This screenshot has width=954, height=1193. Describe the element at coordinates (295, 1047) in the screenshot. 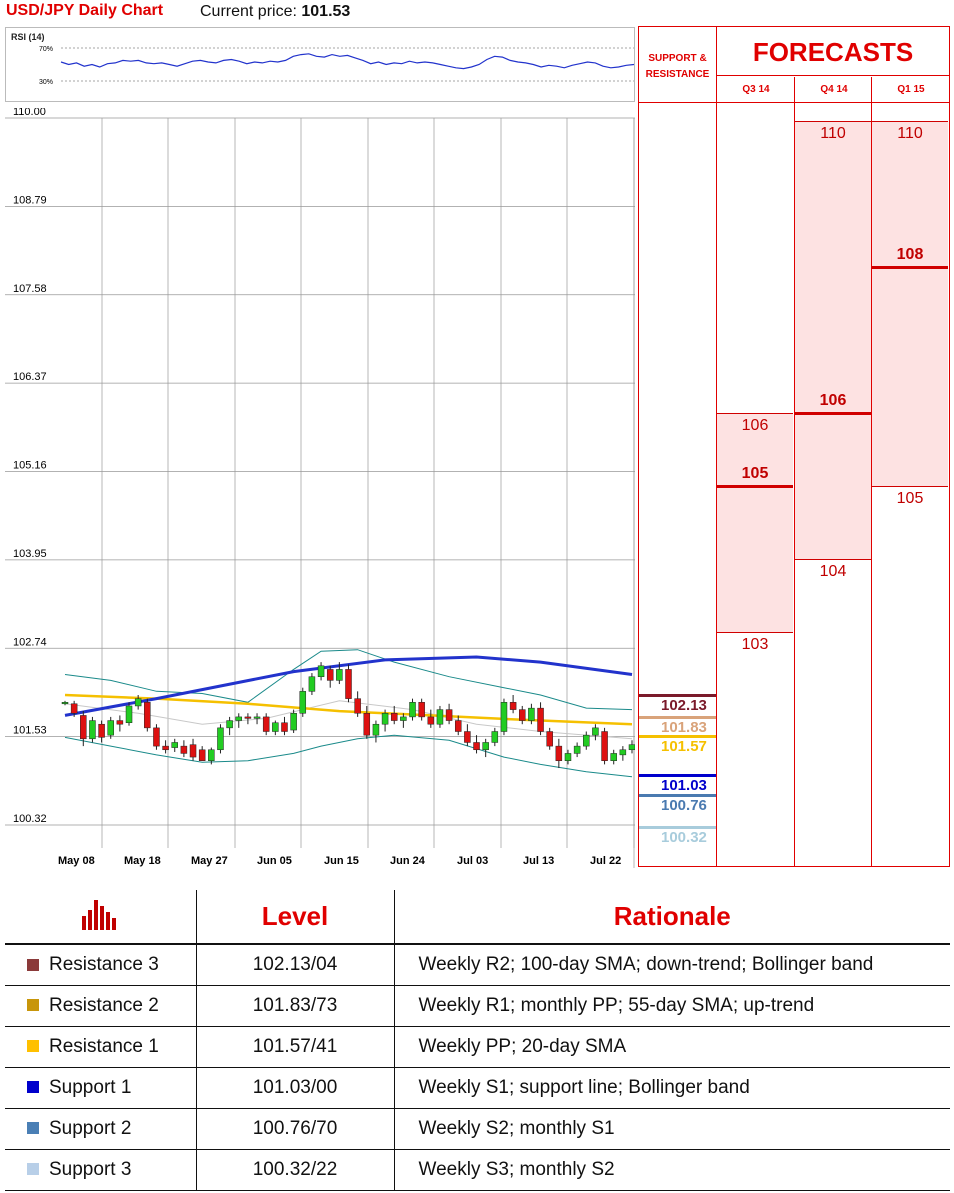

I see `row-level: 101.57/41` at that location.